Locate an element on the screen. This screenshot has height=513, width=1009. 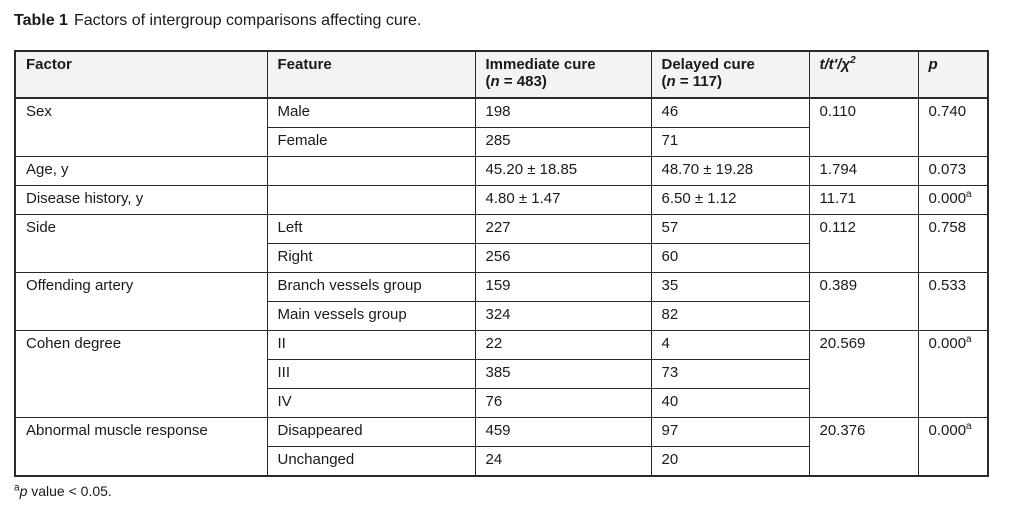
p-cell: 0.533 is located at coordinates (953, 301).